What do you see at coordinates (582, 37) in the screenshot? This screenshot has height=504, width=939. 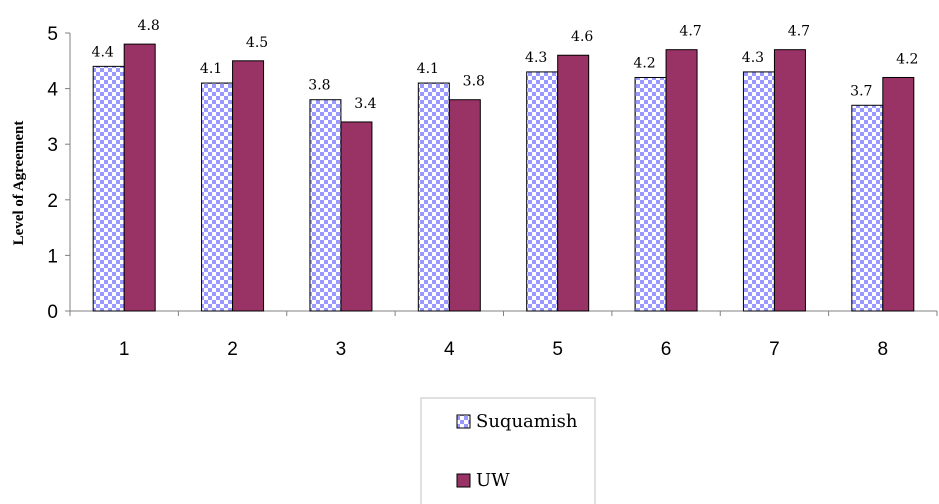 I see `data-label-uw: 4.6` at bounding box center [582, 37].